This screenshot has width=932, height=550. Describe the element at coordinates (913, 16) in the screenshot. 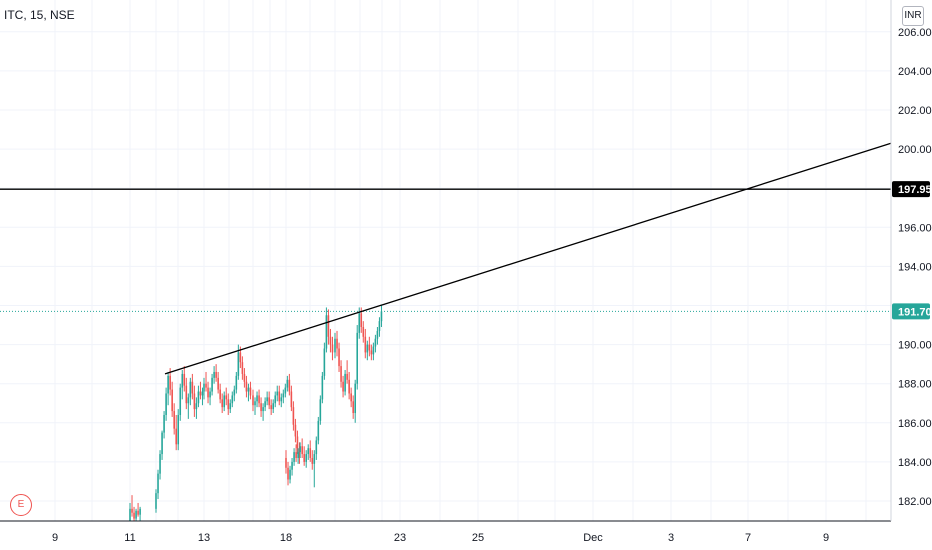

I see `currency-badge: INR` at that location.